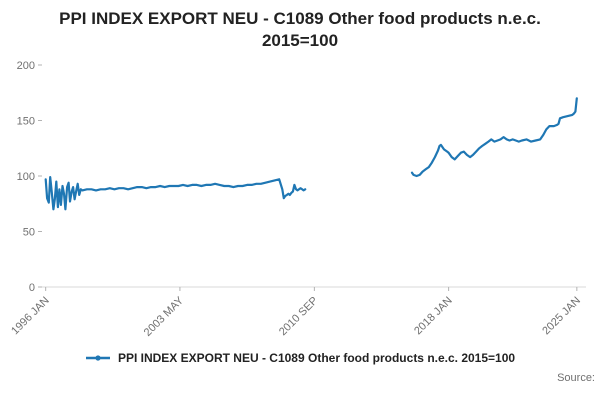 Image resolution: width=600 pixels, height=400 pixels. I want to click on svg-text: 2003 MAY, so click(164, 316).